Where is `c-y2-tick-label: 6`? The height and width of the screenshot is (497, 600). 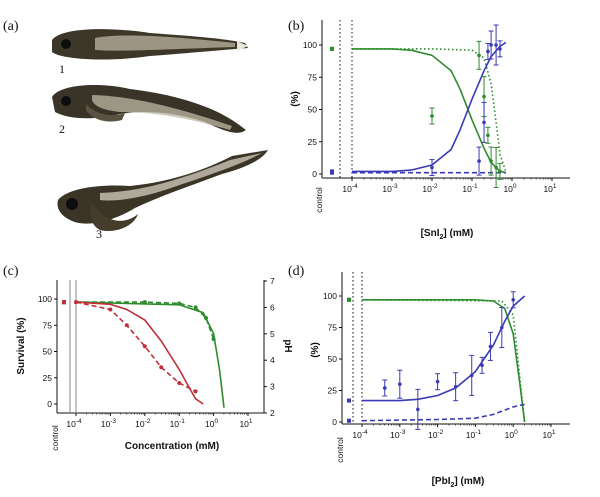 c-y2-tick-label: 6 is located at coordinates (272, 307).